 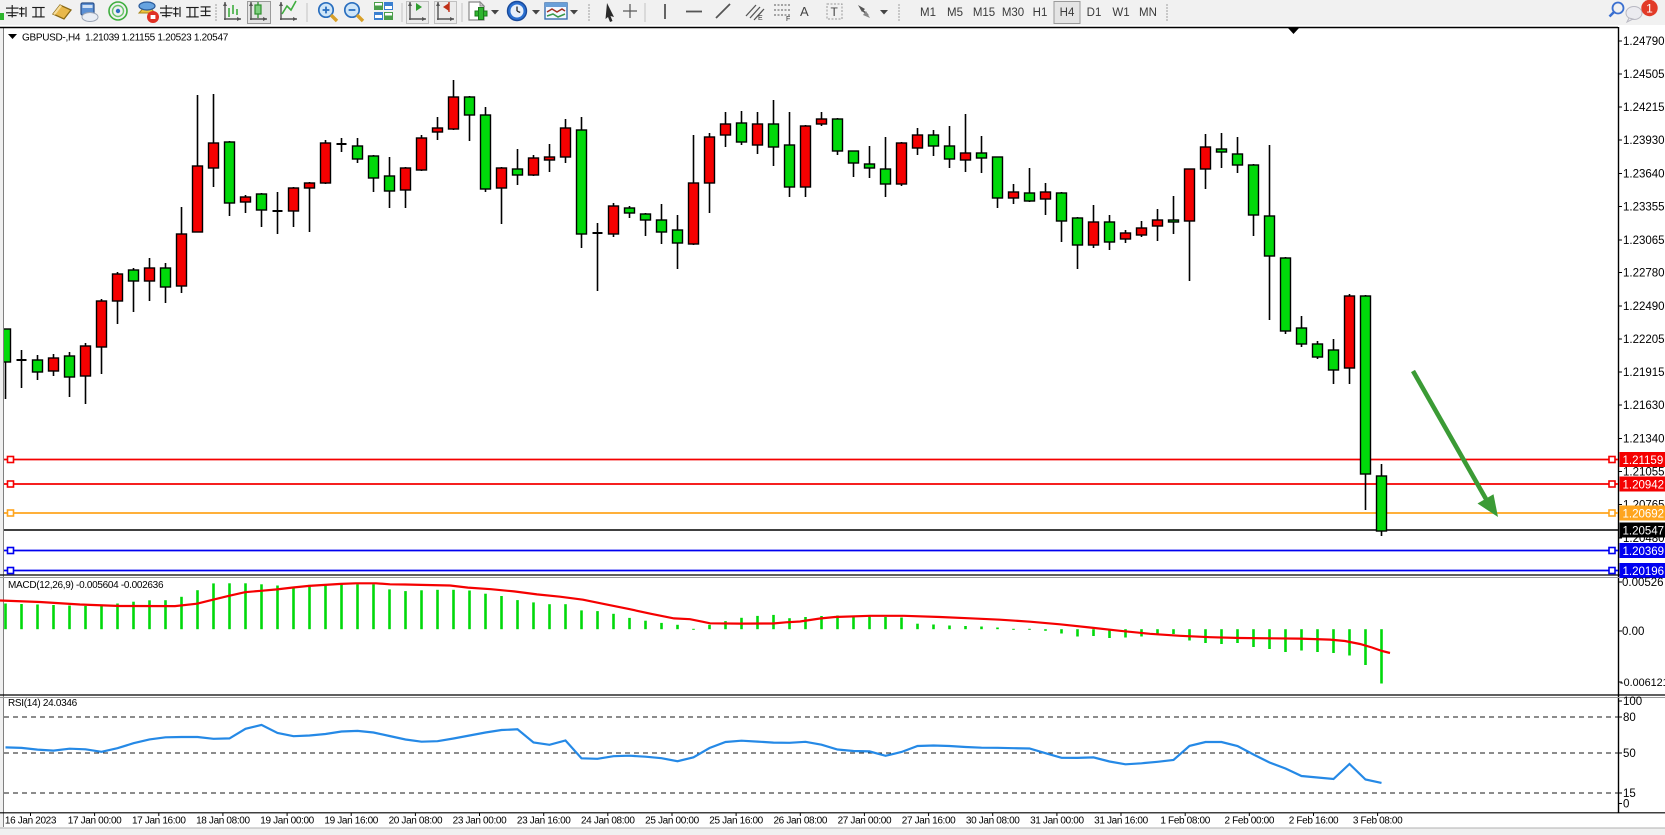 What do you see at coordinates (1644, 406) in the screenshot?
I see `svg-text: 1.21630` at bounding box center [1644, 406].